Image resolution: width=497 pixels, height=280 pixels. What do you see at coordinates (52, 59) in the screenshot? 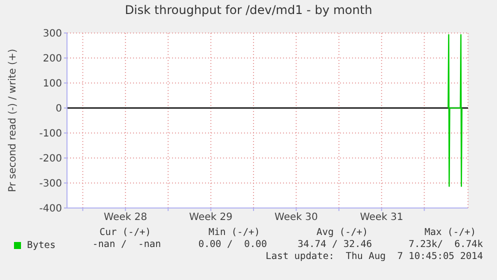
I see `y-tick-label: 200` at bounding box center [52, 59].